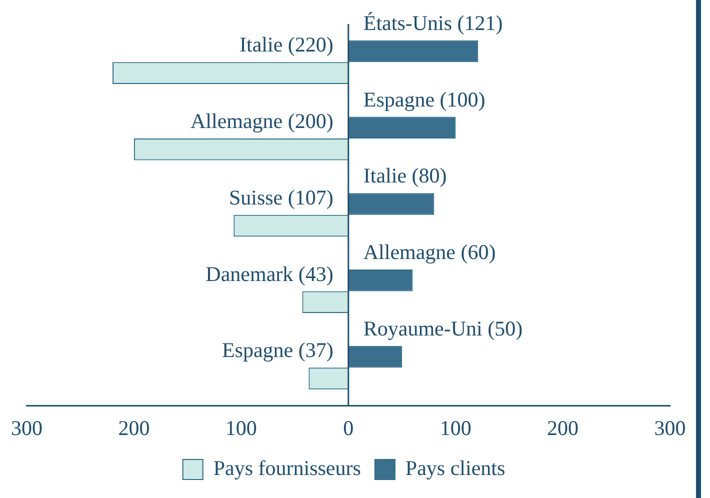 This screenshot has height=498, width=710. I want to click on data-label: Italie (80), so click(405, 176).